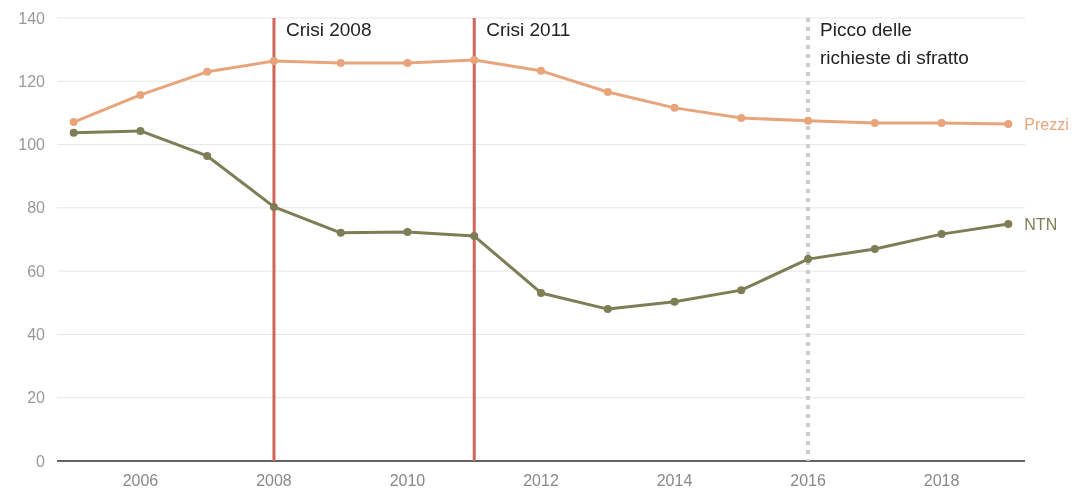  Describe the element at coordinates (41, 461) in the screenshot. I see `y-tick-label: 0` at that location.